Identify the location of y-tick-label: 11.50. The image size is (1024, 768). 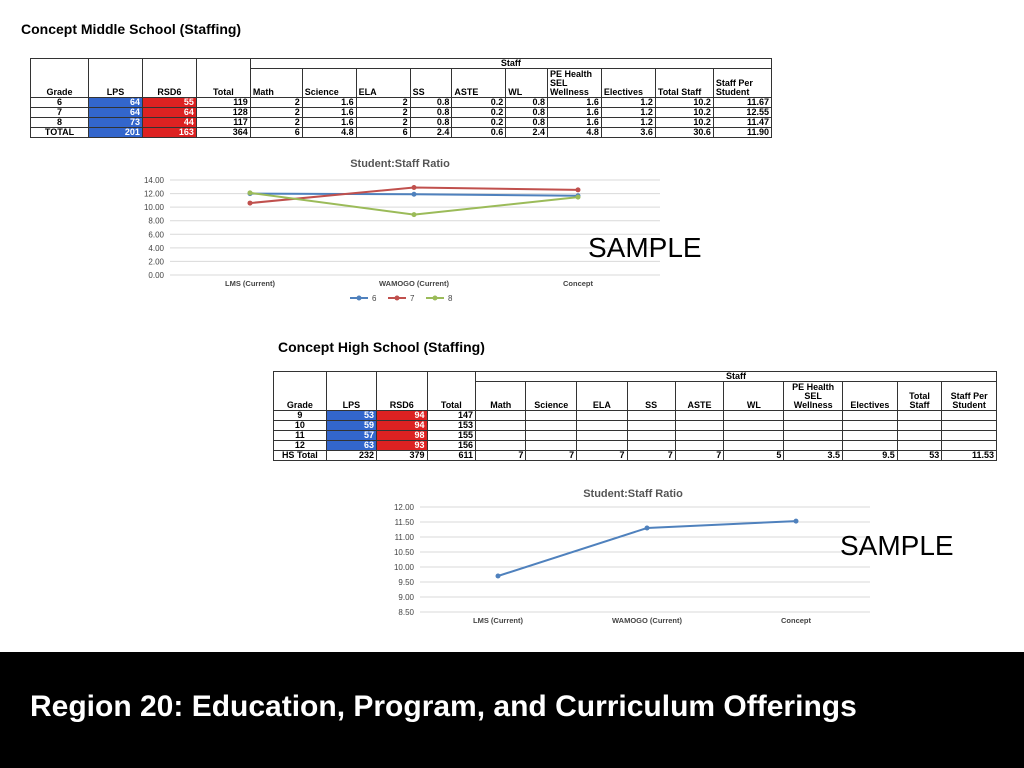
(405, 522).